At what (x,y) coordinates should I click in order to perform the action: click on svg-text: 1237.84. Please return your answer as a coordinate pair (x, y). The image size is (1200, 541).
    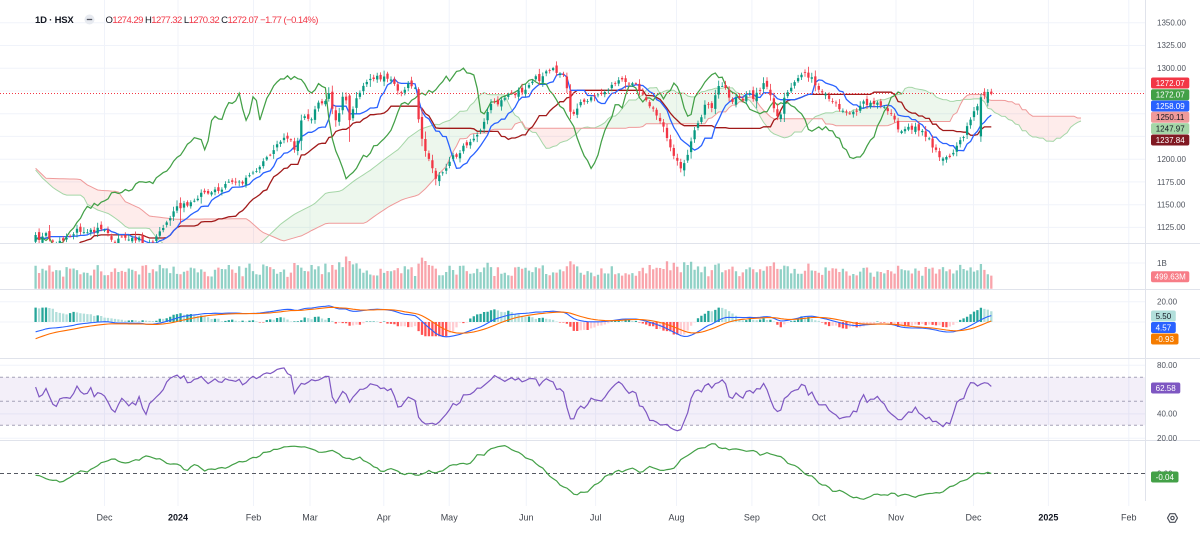
    Looking at the image, I should click on (1170, 140).